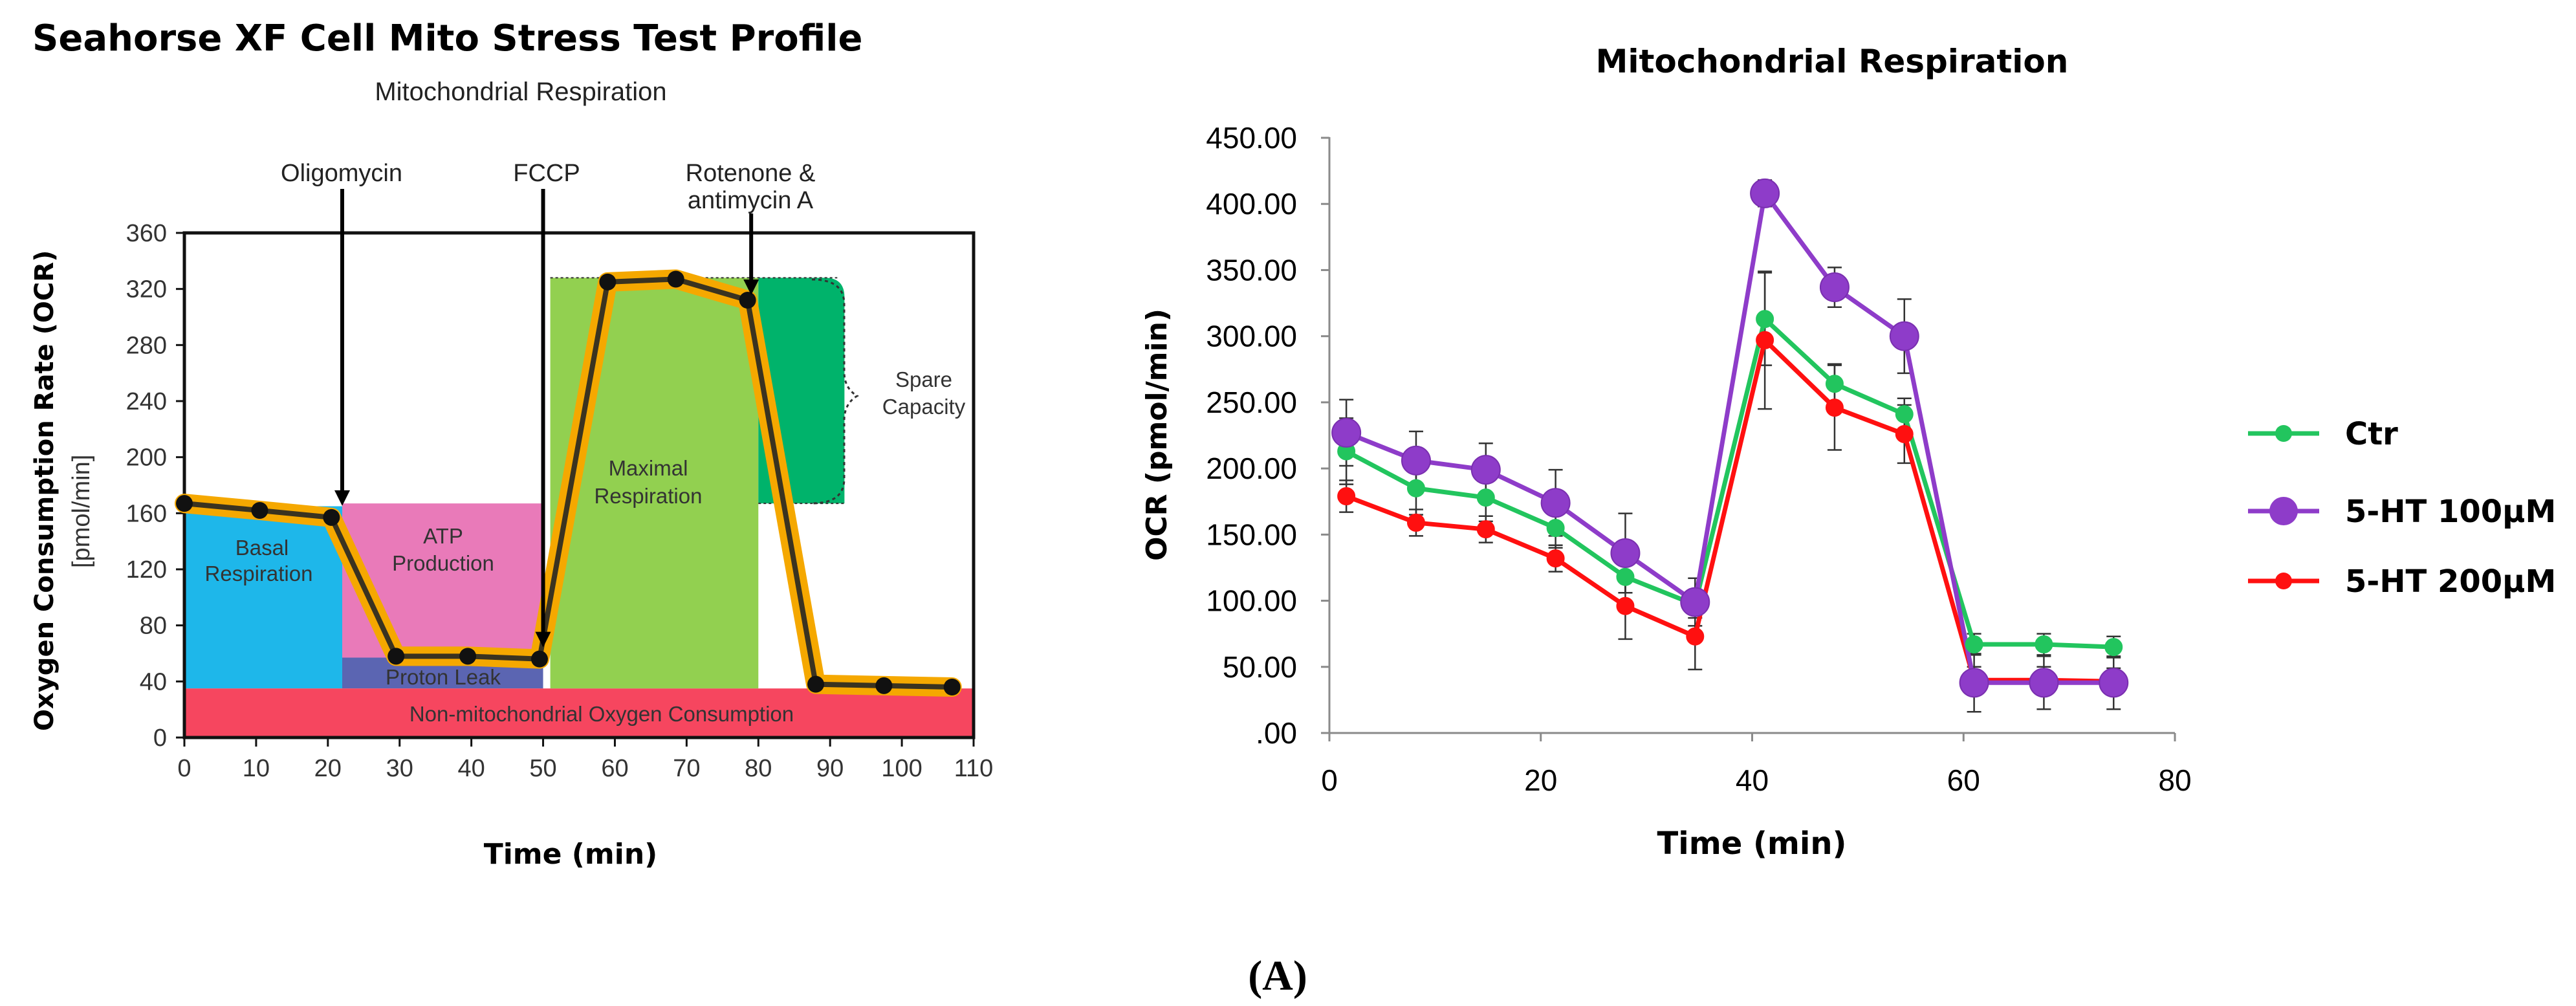 Image resolution: width=2576 pixels, height=1006 pixels. I want to click on legend-label-5-ht-200-m: 5-HT 200µM, so click(2450, 581).